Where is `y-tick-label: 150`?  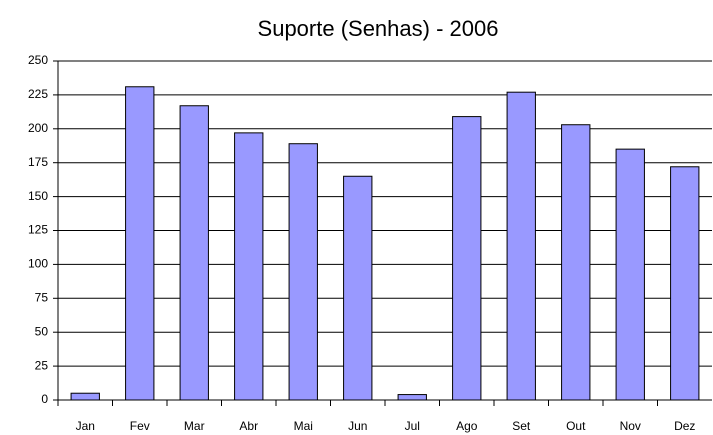
y-tick-label: 150 is located at coordinates (38, 196).